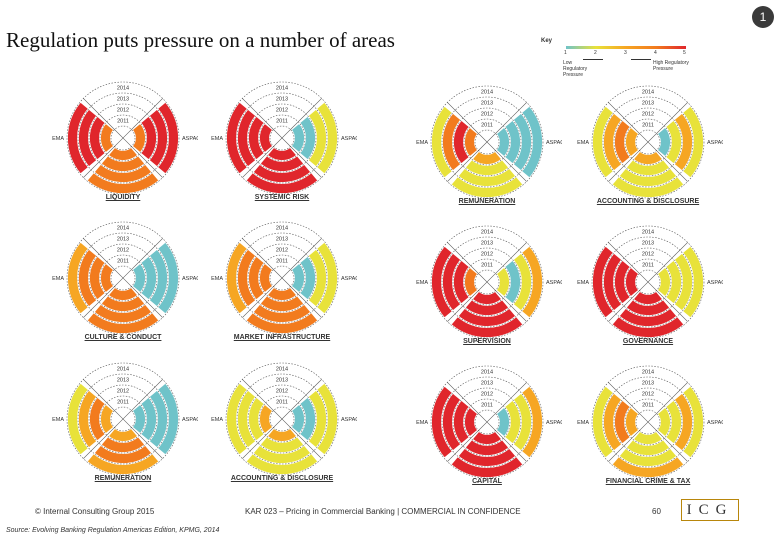  Describe the element at coordinates (565, 53) in the screenshot. I see `legend-tick: 1` at that location.